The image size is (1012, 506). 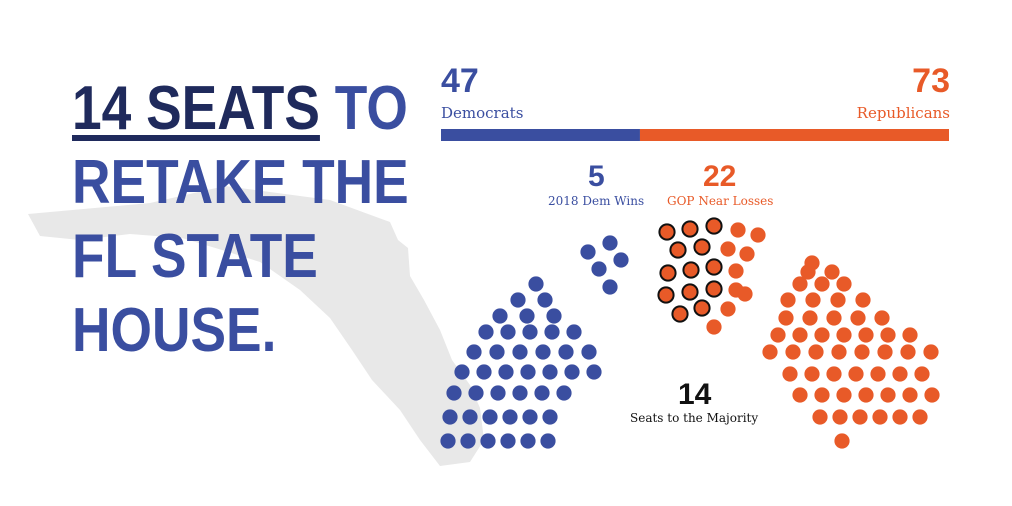 What do you see at coordinates (363, 108) in the screenshot?
I see `headline-line-1-rest: TO` at bounding box center [363, 108].